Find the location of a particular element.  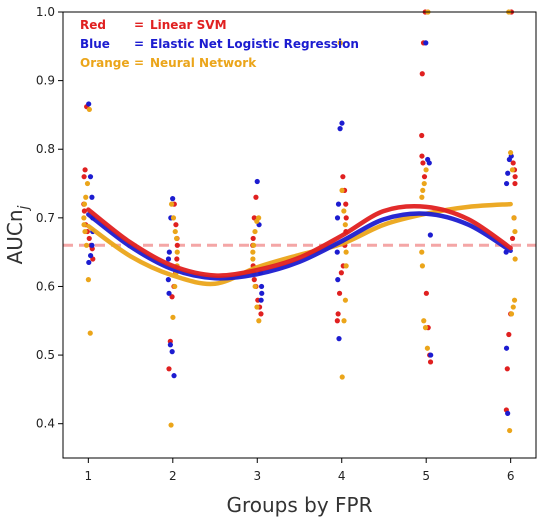

y-axis-title-main: AUCn is located at coordinates (15, 236).